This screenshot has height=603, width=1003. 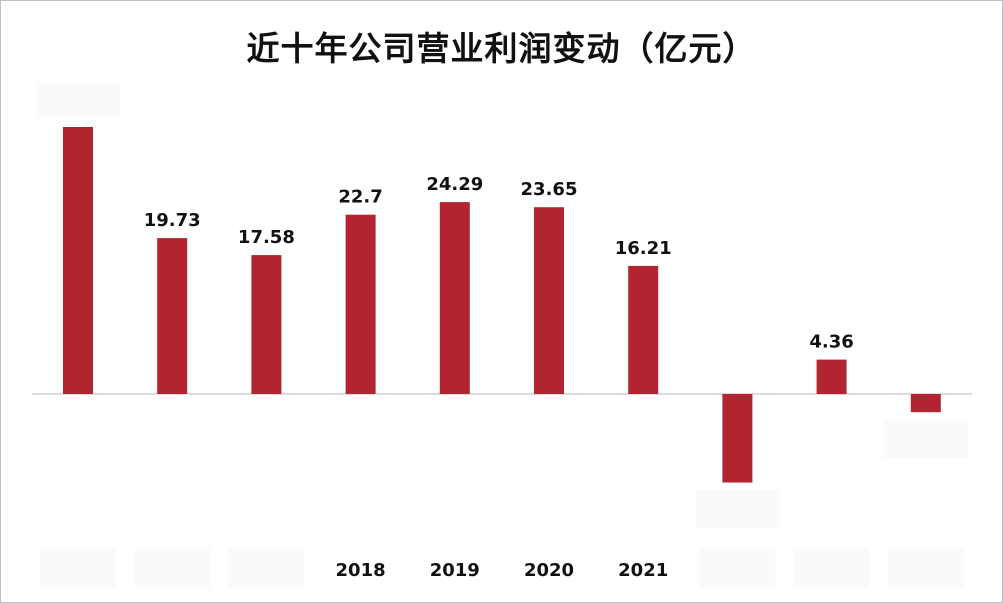 I want to click on data-label-6: 16.21, so click(x=643, y=248).